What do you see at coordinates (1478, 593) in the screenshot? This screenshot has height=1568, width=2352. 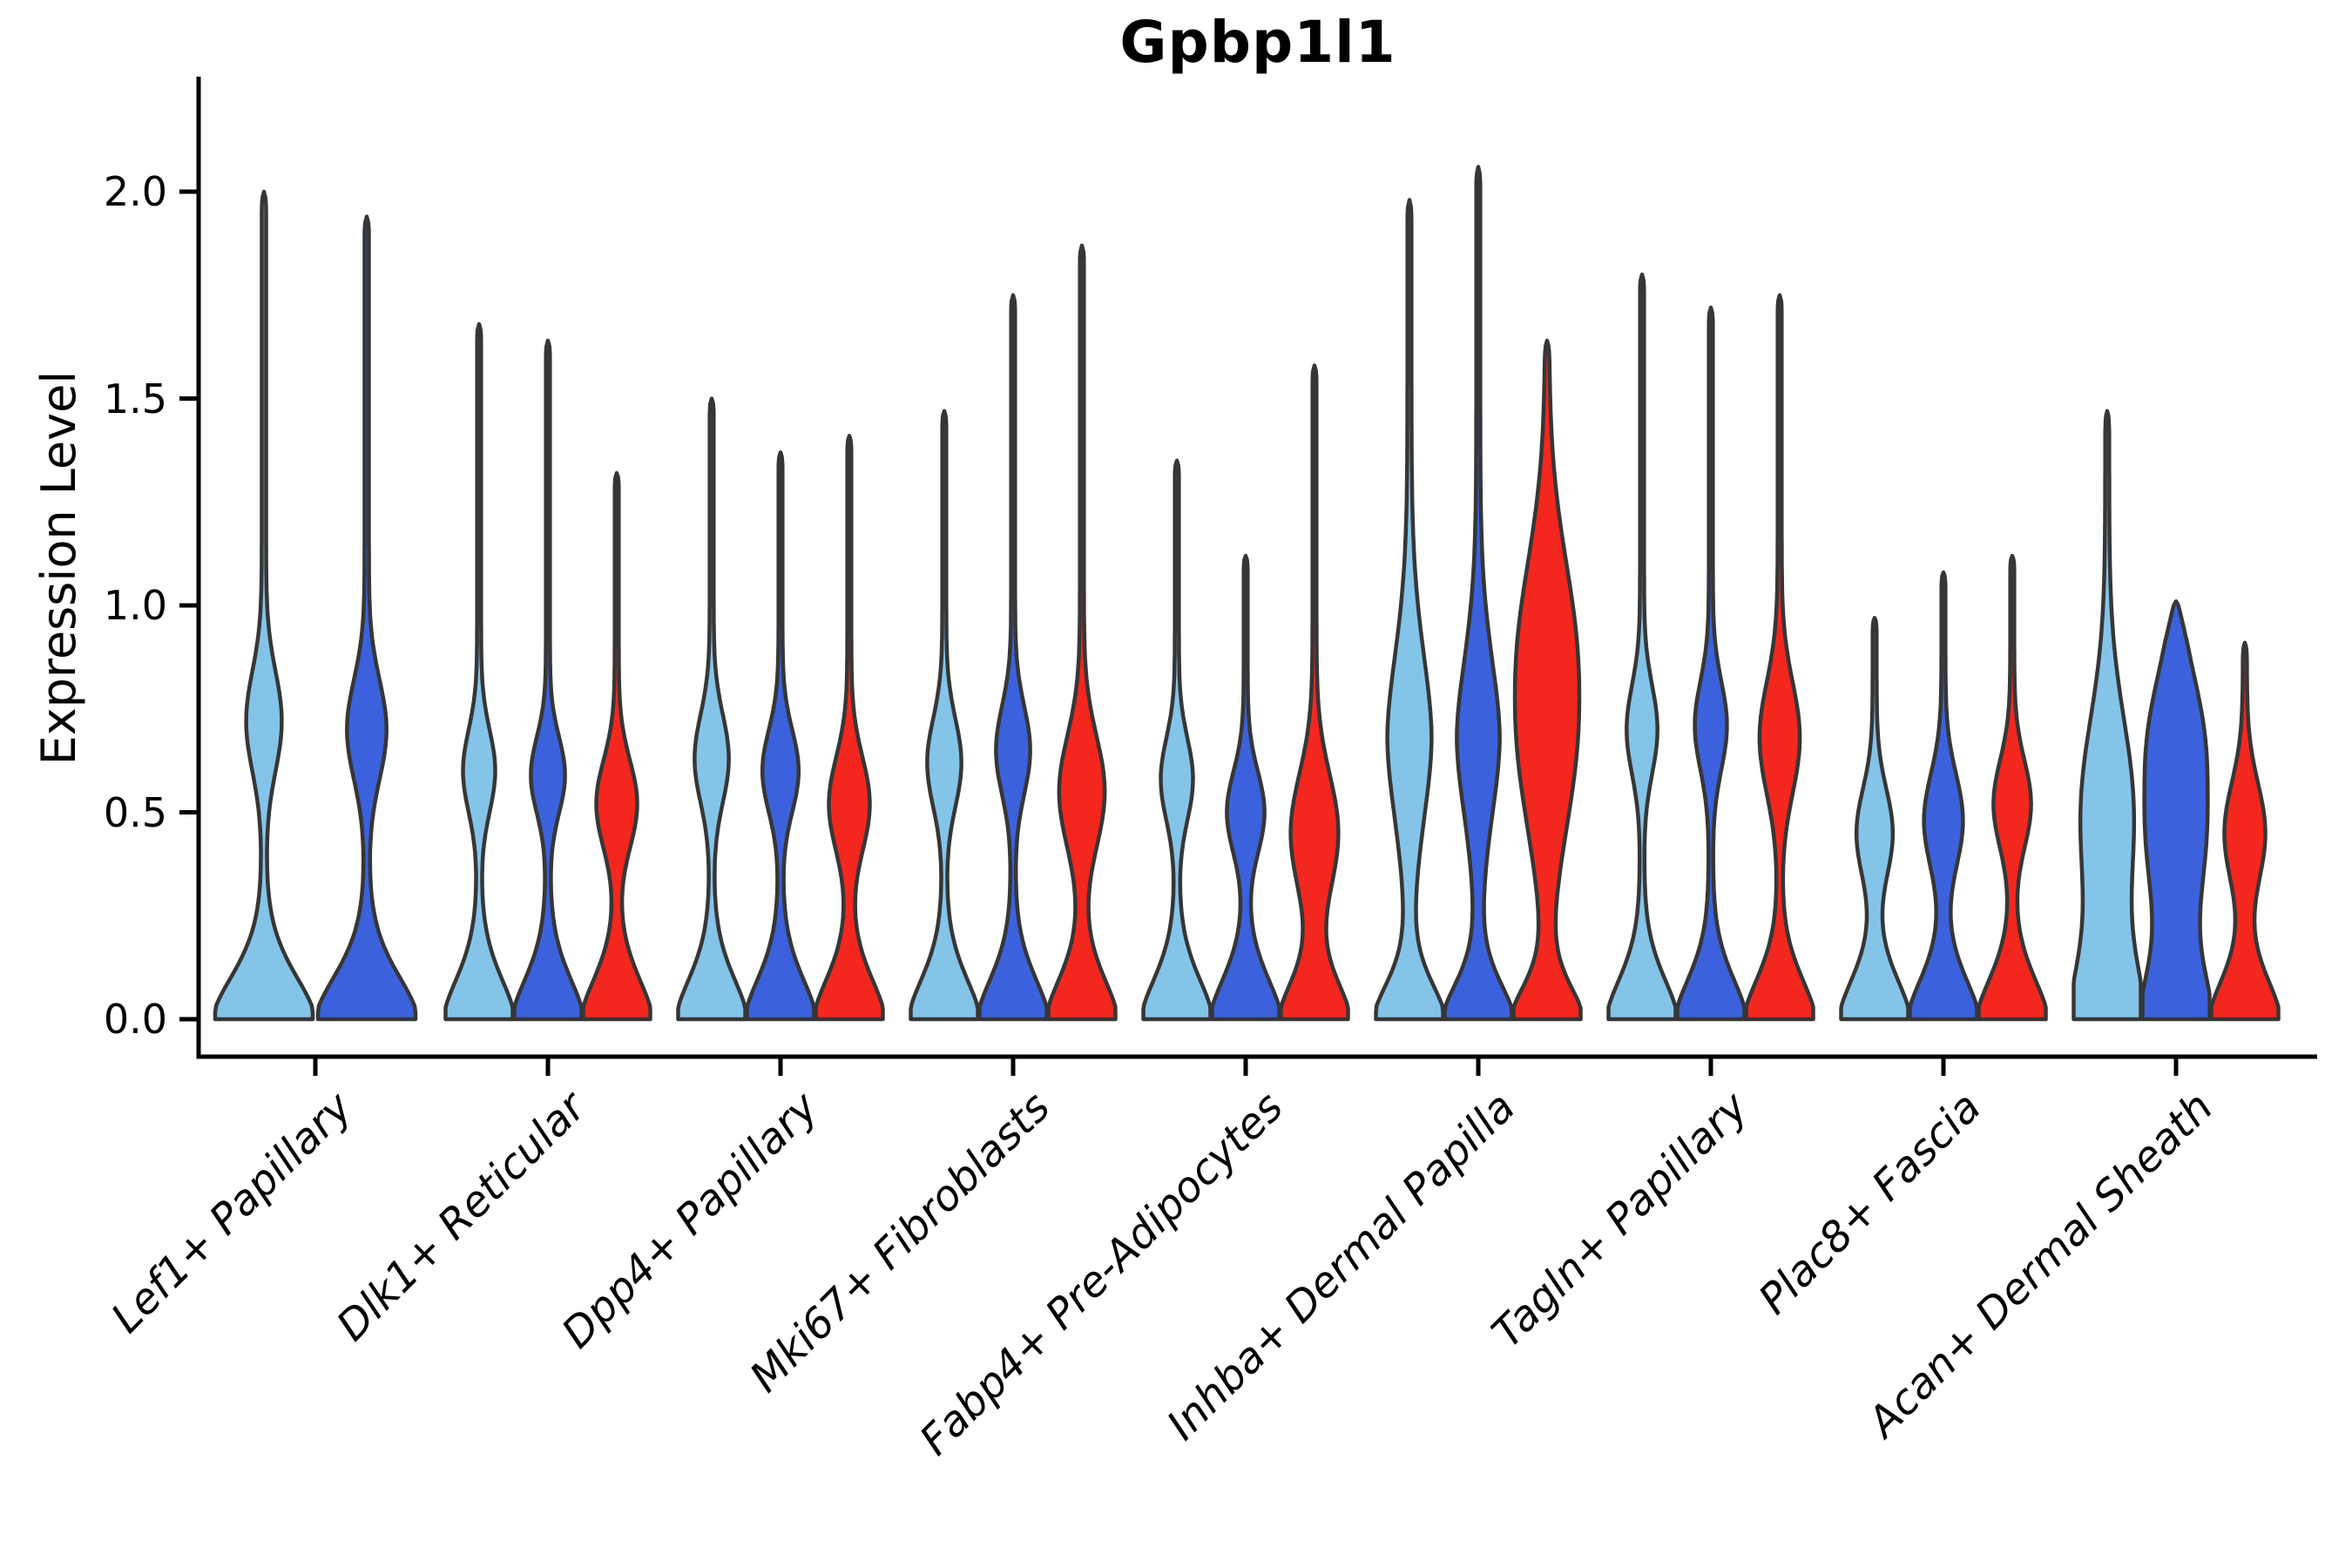 I see `violin-inhba-group-darkblue` at bounding box center [1478, 593].